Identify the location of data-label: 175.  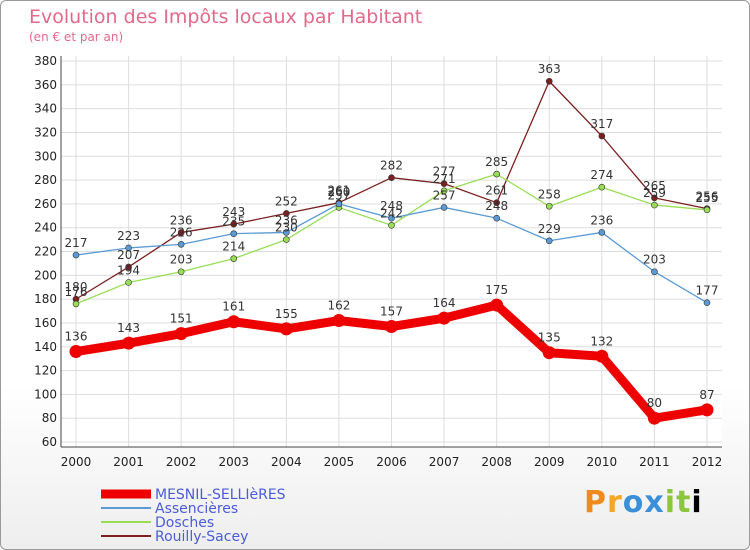
(496, 290).